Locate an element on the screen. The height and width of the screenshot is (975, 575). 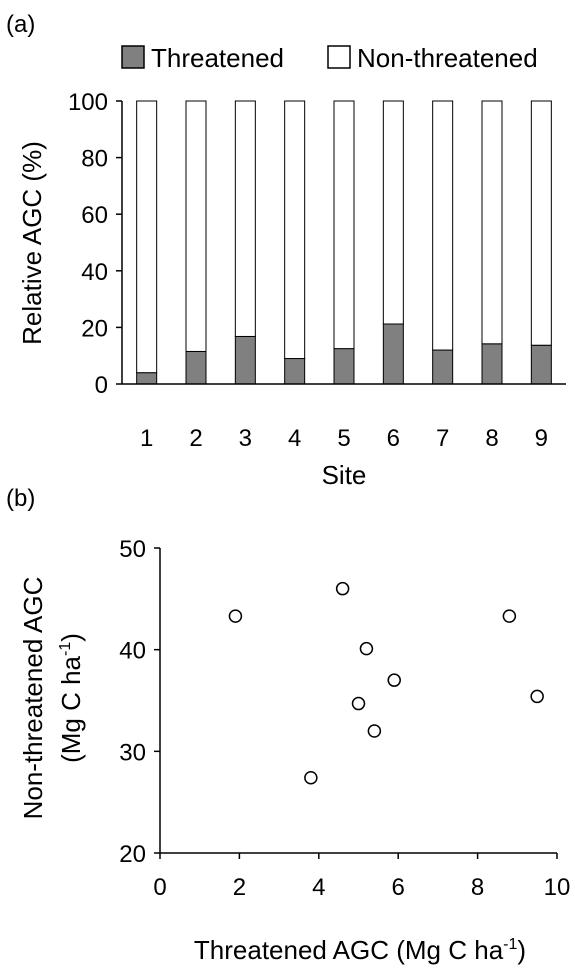
x-tick-label: 10 is located at coordinates (557, 887).